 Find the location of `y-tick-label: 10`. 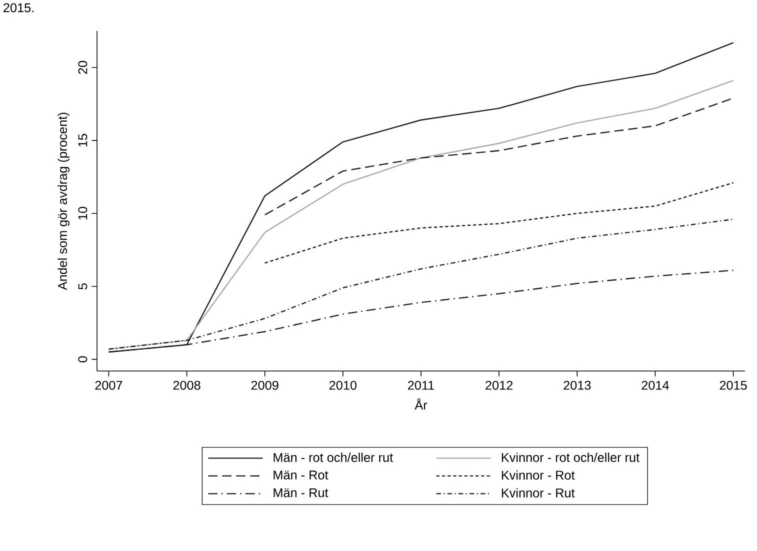

y-tick-label: 10 is located at coordinates (83, 213).